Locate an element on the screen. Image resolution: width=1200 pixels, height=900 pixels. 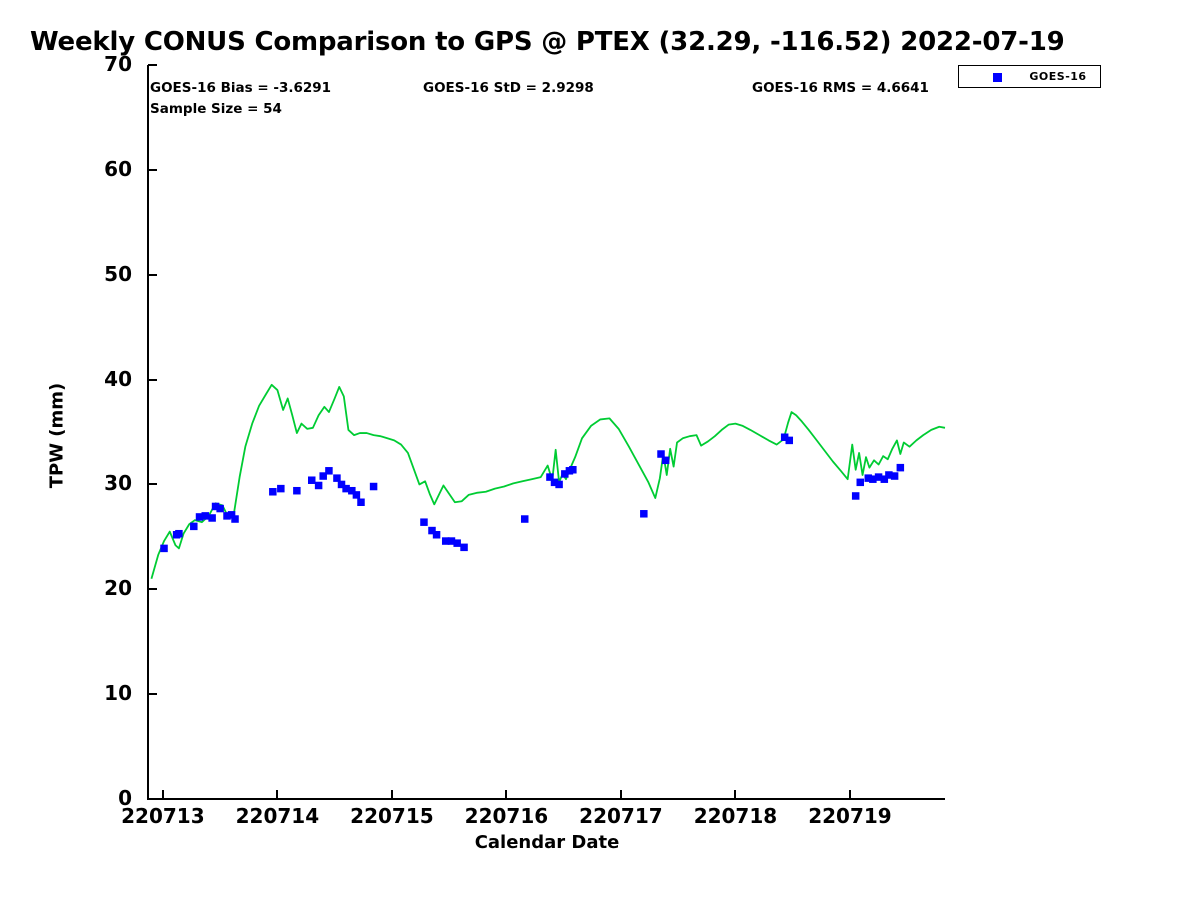
y-tick-label: 60 is located at coordinates (118, 168).